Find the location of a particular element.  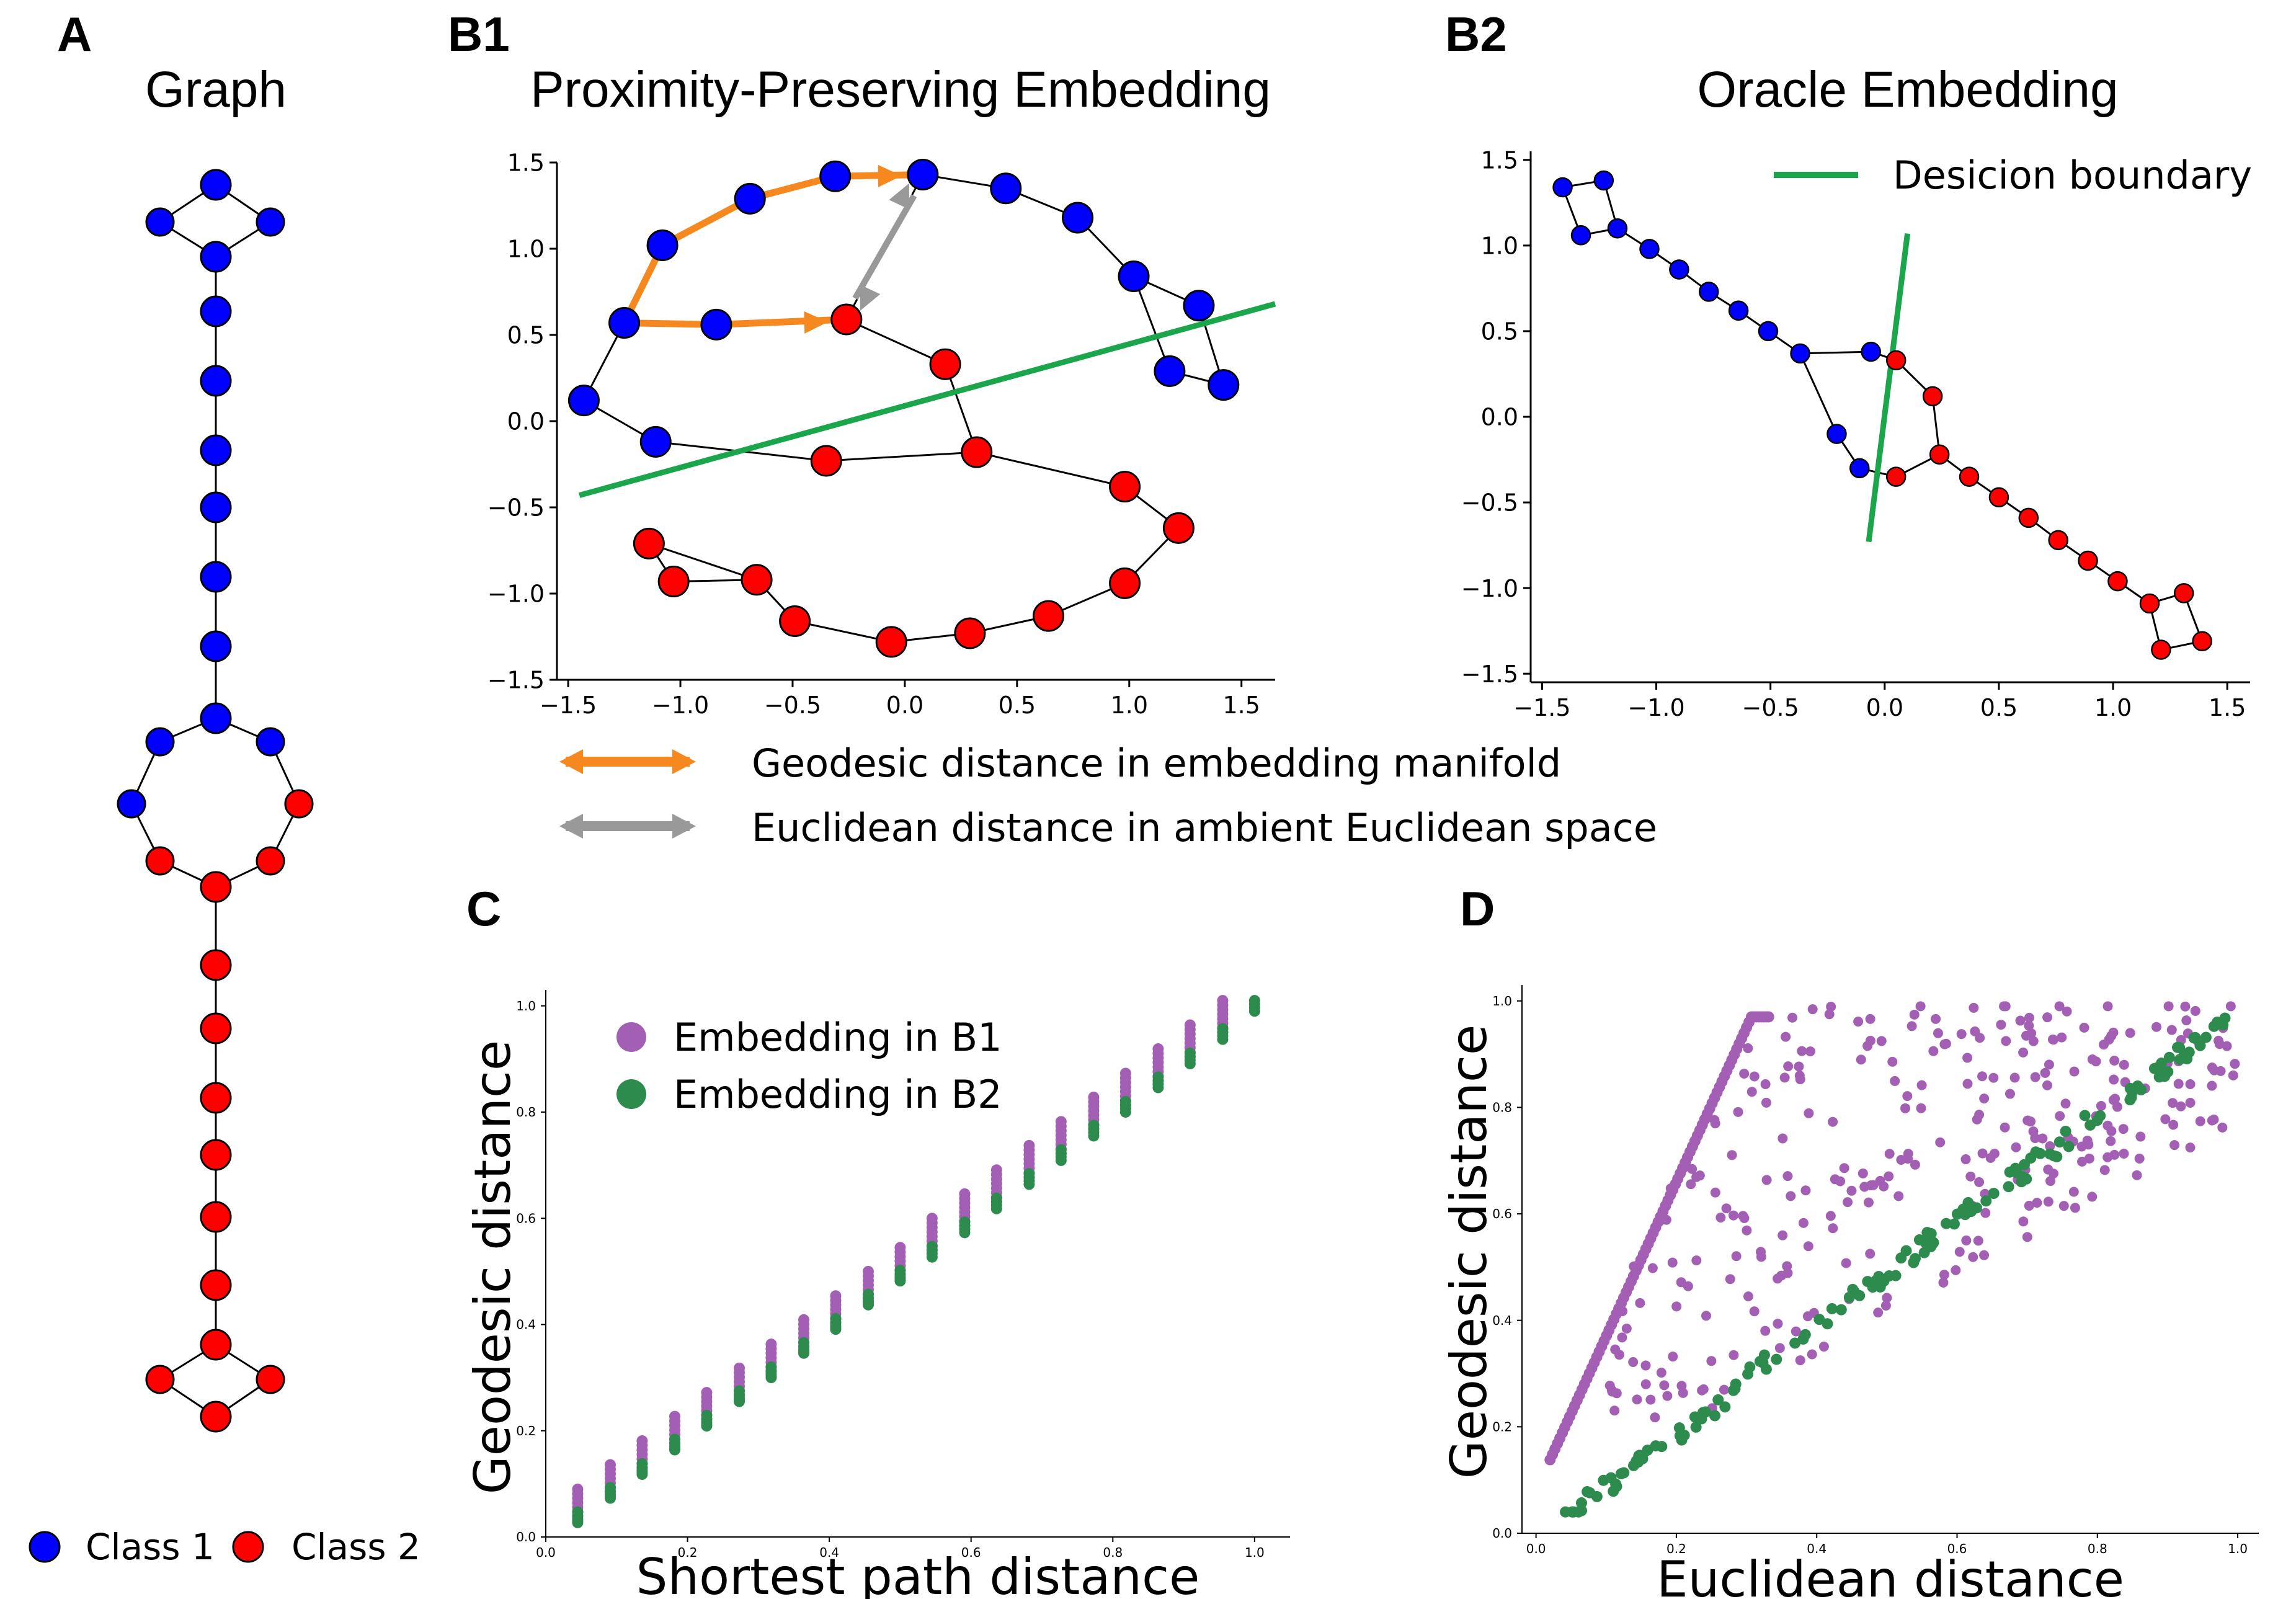

x-tick-label: −1.5 is located at coordinates (1541, 707).